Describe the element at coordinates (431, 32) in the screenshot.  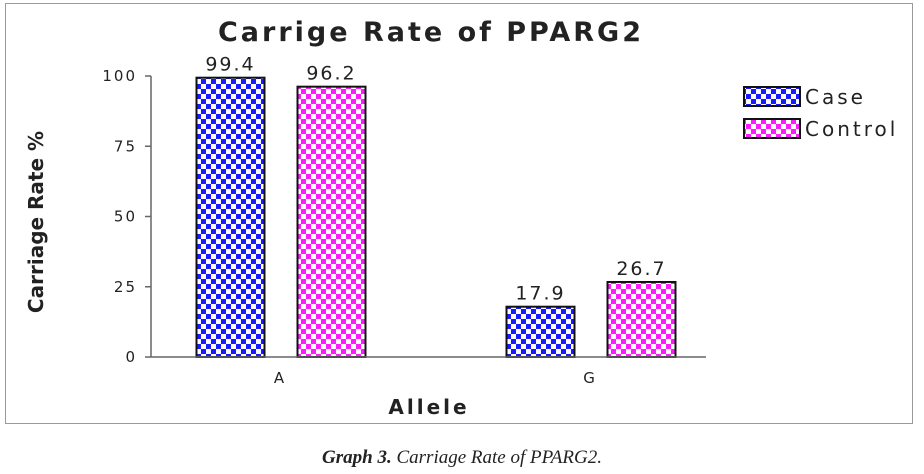
I see `chart-title: Carrige Rate of PPARG2` at that location.